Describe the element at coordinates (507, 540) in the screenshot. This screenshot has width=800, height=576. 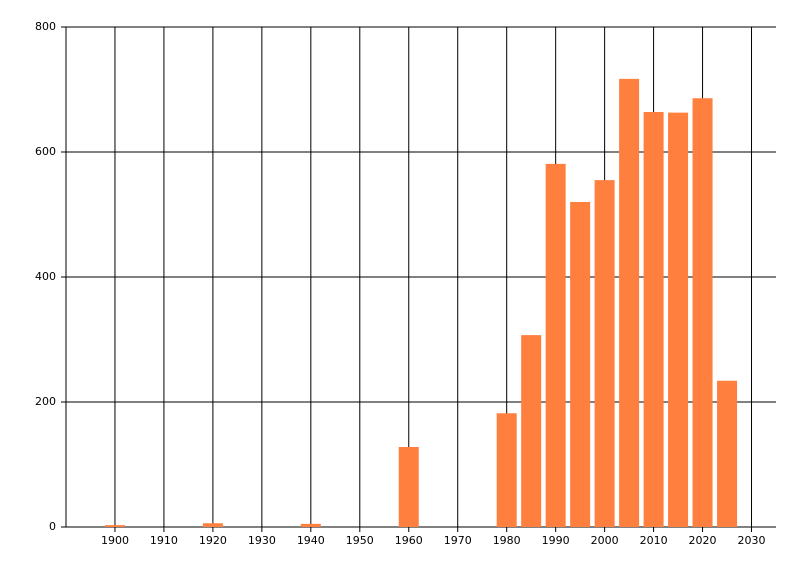
I see `x-tick-label: 1980` at that location.